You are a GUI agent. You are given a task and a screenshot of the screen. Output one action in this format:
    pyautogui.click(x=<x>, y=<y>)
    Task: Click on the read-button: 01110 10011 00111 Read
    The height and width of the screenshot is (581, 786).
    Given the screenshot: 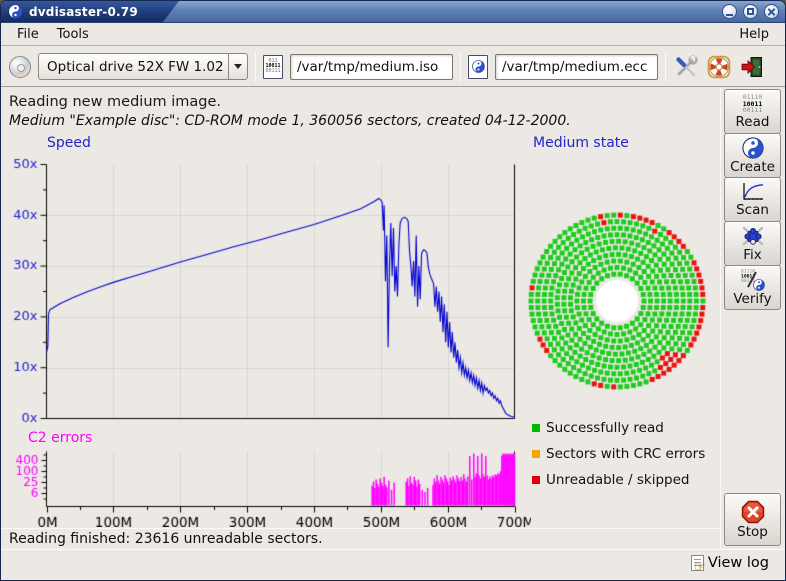 What is the action you would take?
    pyautogui.click(x=752, y=111)
    